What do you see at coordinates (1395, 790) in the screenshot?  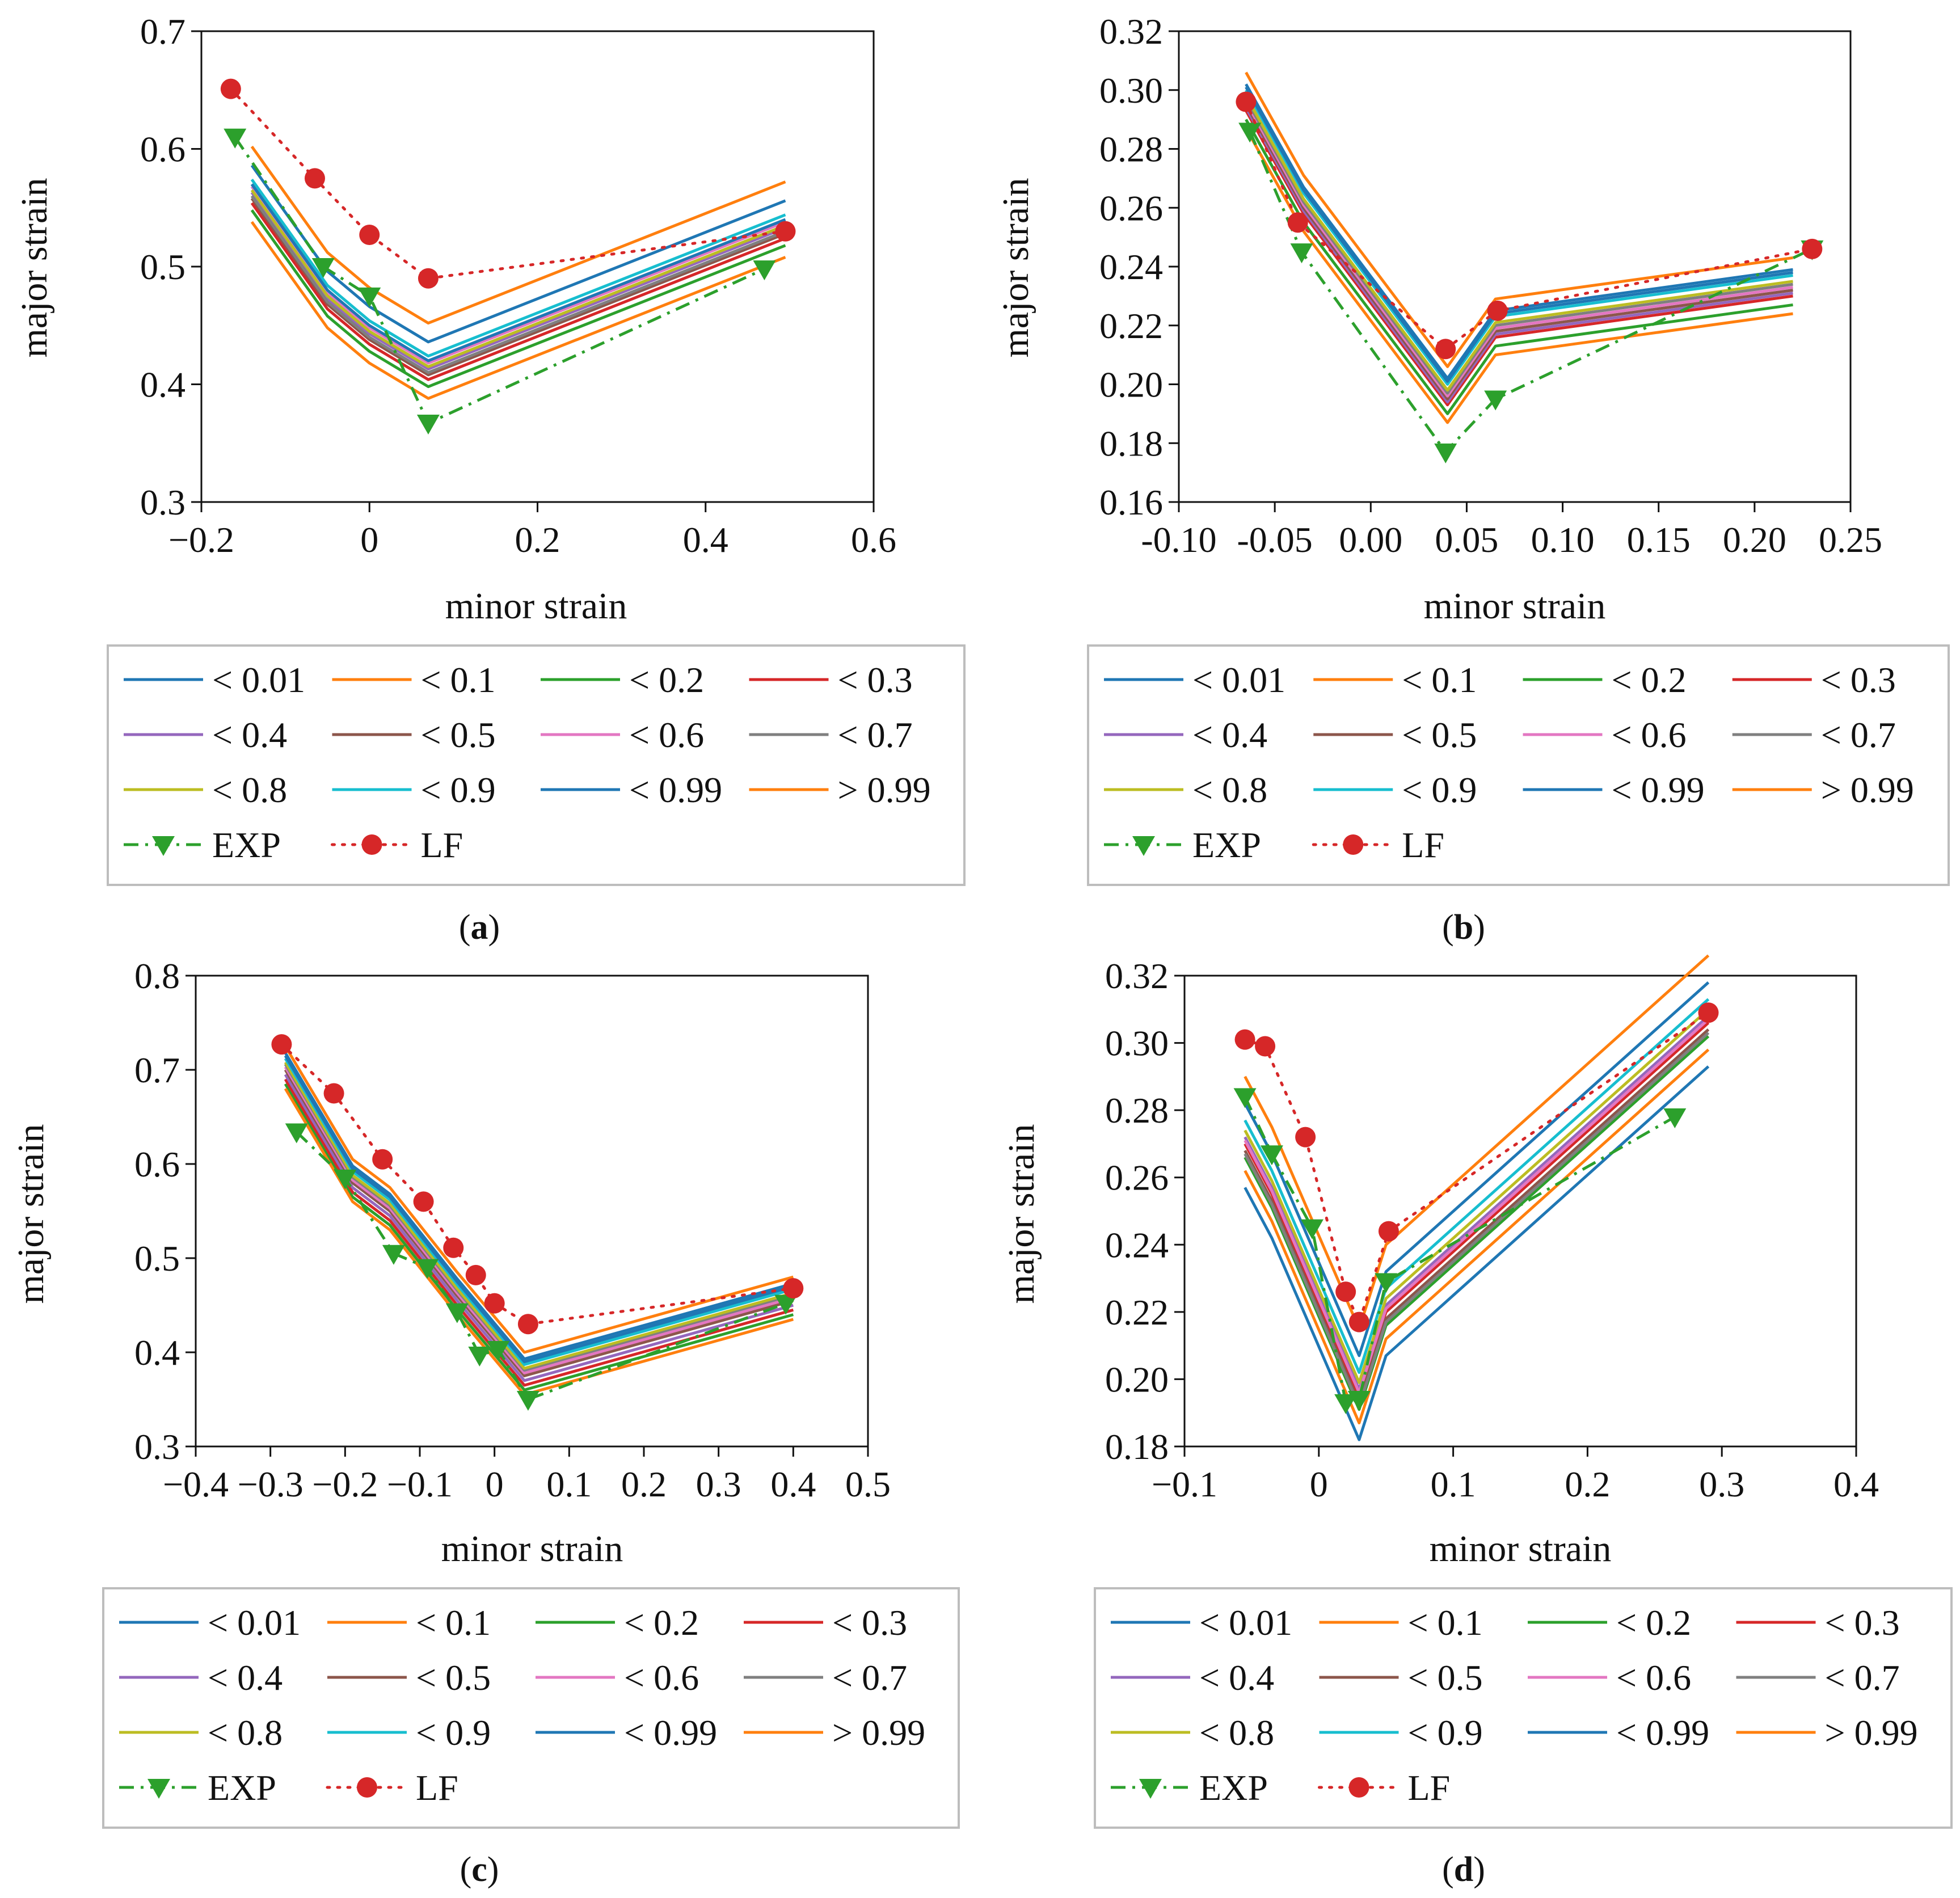 I see `legend-entry: < 0.9` at bounding box center [1395, 790].